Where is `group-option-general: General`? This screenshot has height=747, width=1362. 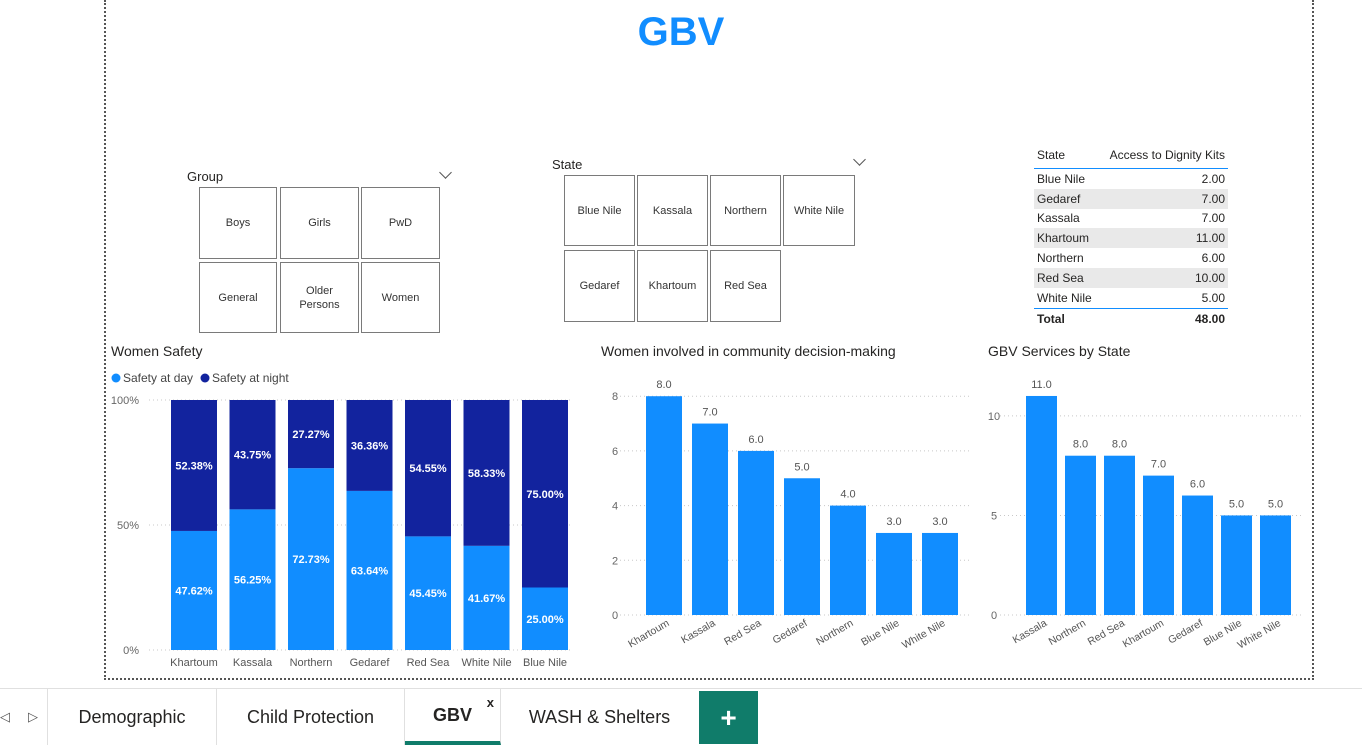
group-option-general: General is located at coordinates (238, 297).